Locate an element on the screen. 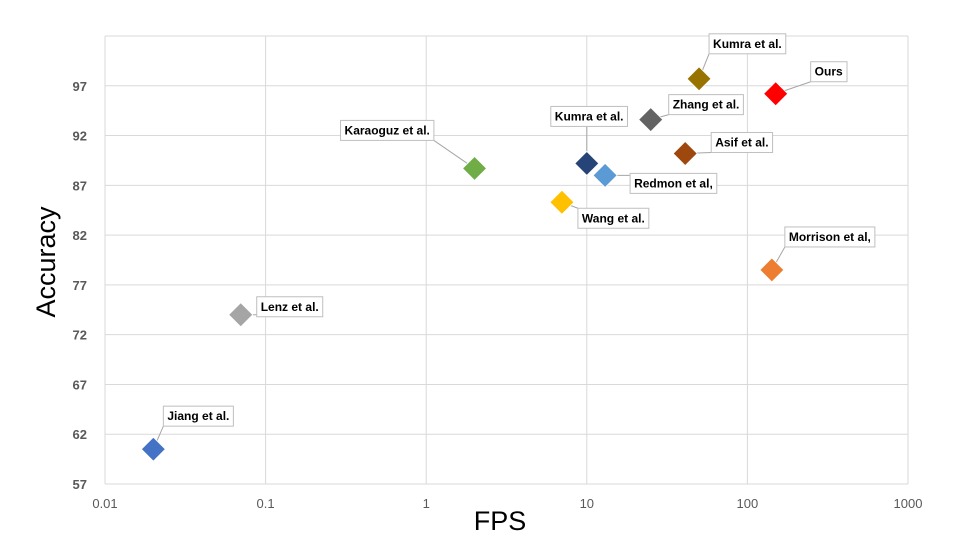 Image resolution: width=973 pixels, height=544 pixels. data-label: Jiang et al. is located at coordinates (198, 416).